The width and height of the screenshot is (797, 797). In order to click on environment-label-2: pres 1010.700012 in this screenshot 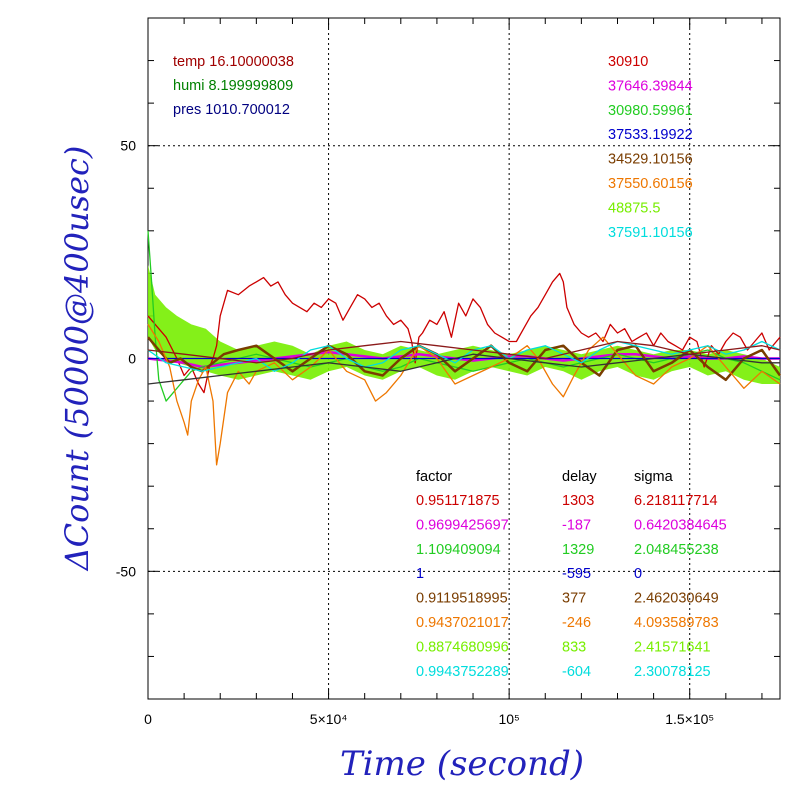, I will do `click(231, 110)`.